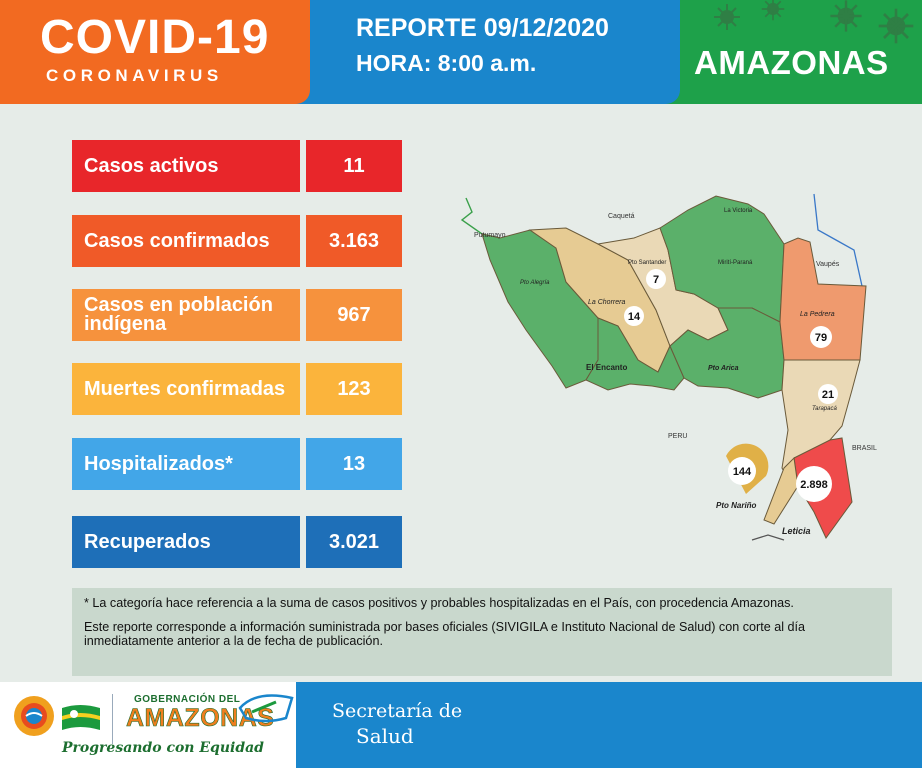 The width and height of the screenshot is (922, 768). I want to click on count-la-pedrera: 79, so click(821, 338).